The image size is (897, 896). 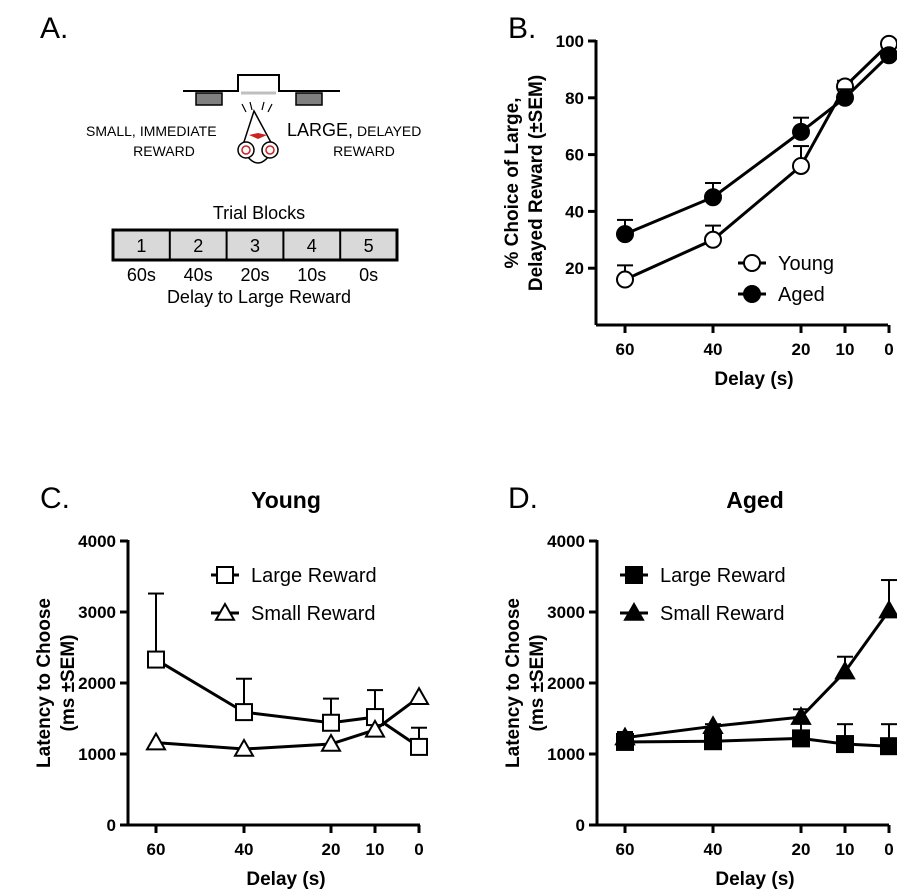 I want to click on y-tick-label: 20, so click(x=574, y=268).